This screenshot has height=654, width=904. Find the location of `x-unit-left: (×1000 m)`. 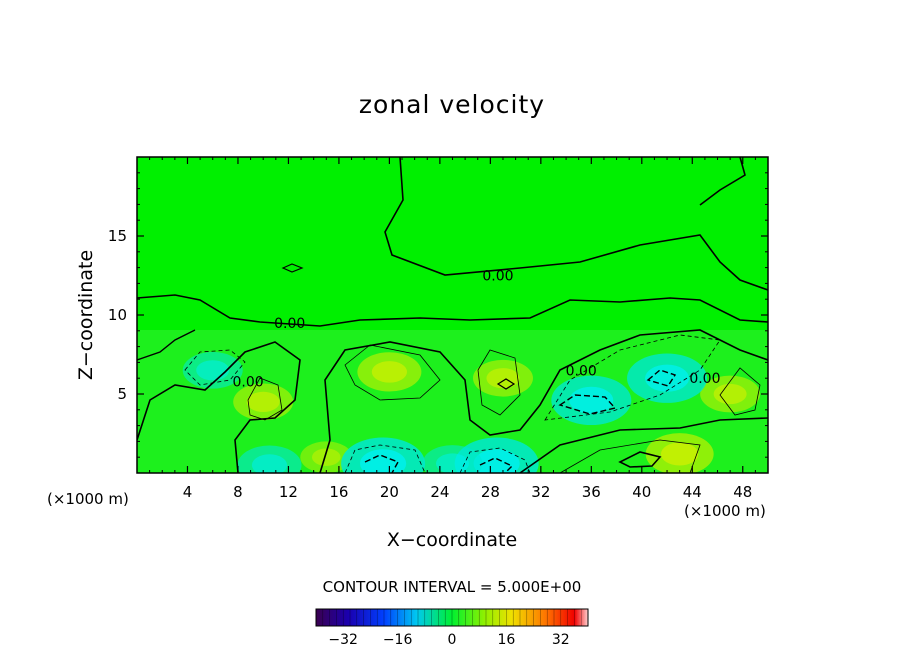

x-unit-left: (×1000 m) is located at coordinates (88, 499).